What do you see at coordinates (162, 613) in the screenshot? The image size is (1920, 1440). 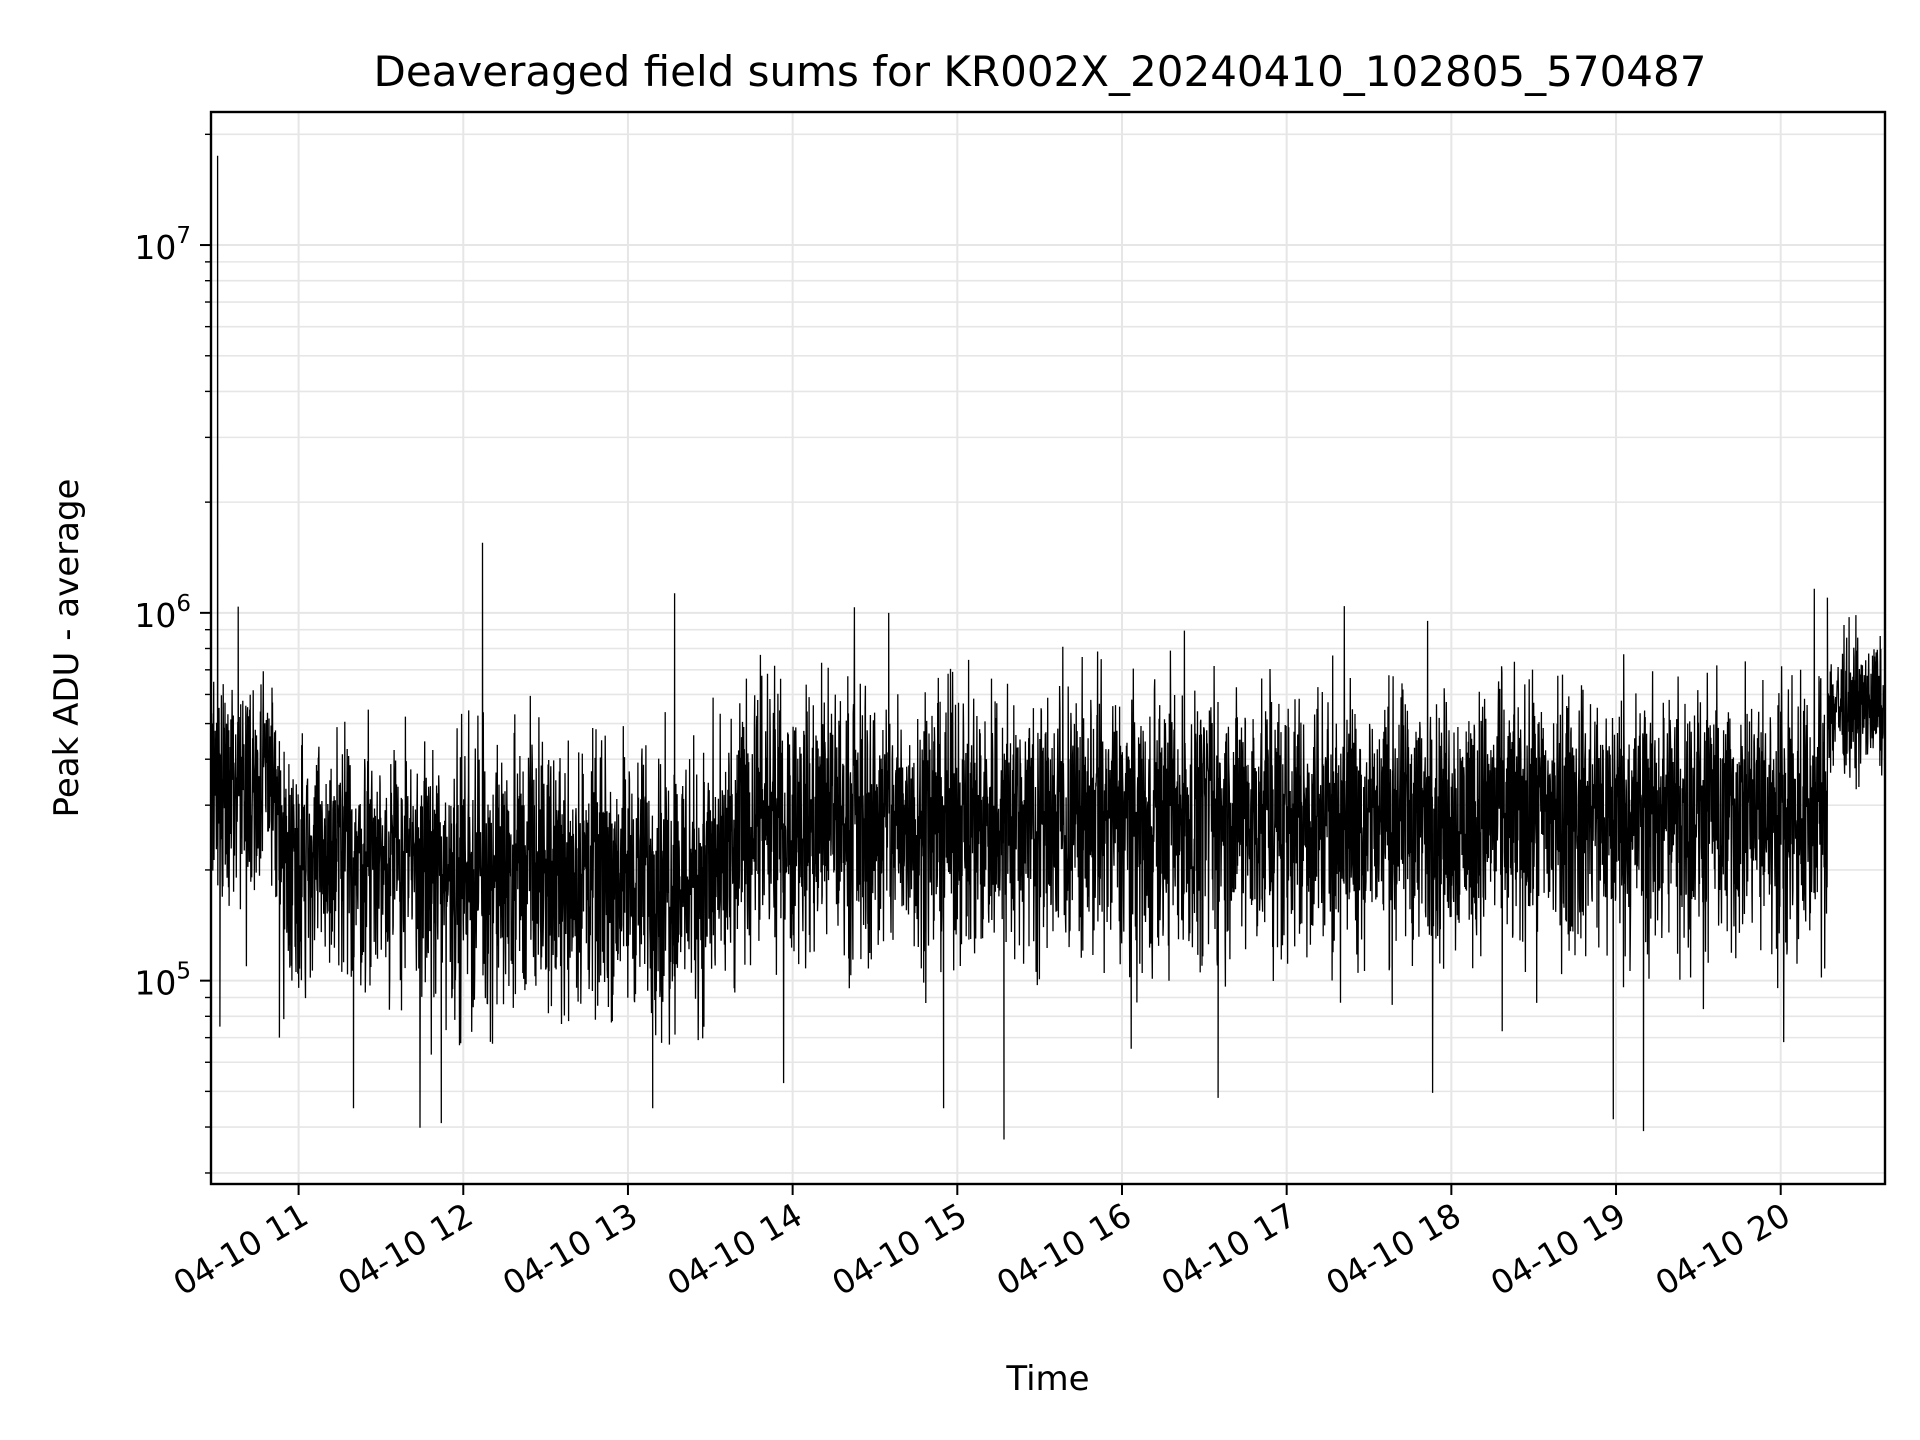 I see `y-tick-label: 10⁶` at bounding box center [162, 613].